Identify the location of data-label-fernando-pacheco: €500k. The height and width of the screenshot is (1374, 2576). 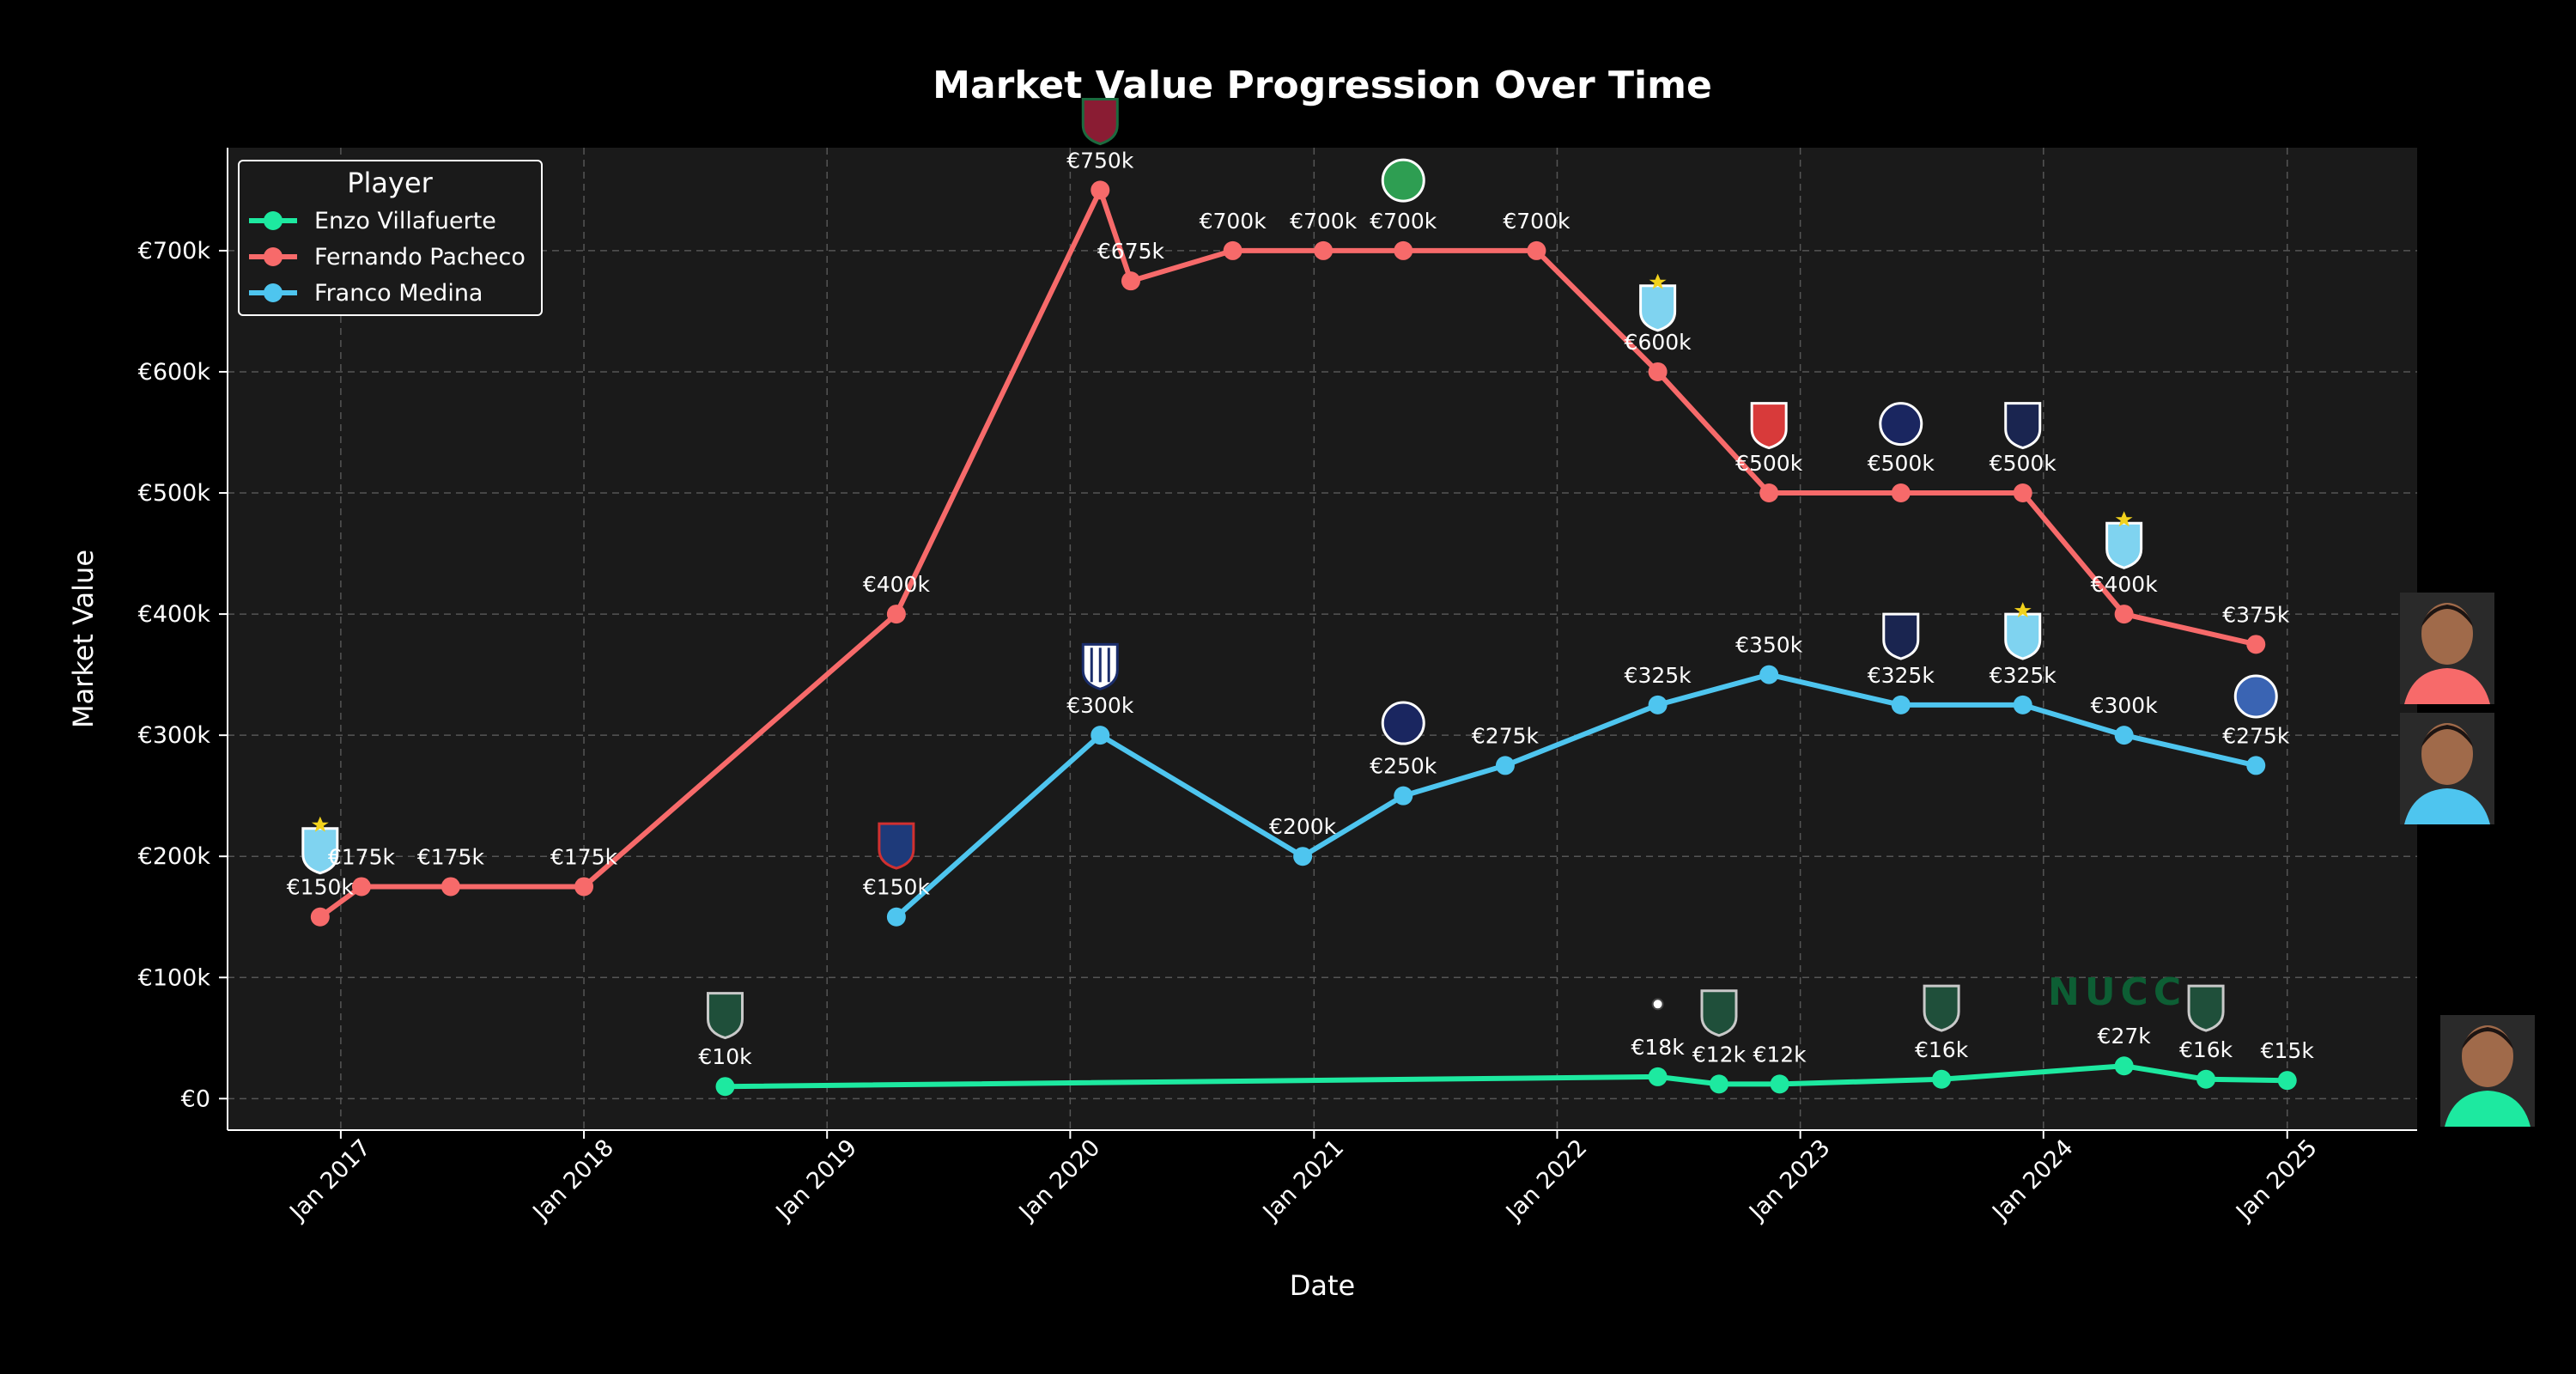
(2024, 463).